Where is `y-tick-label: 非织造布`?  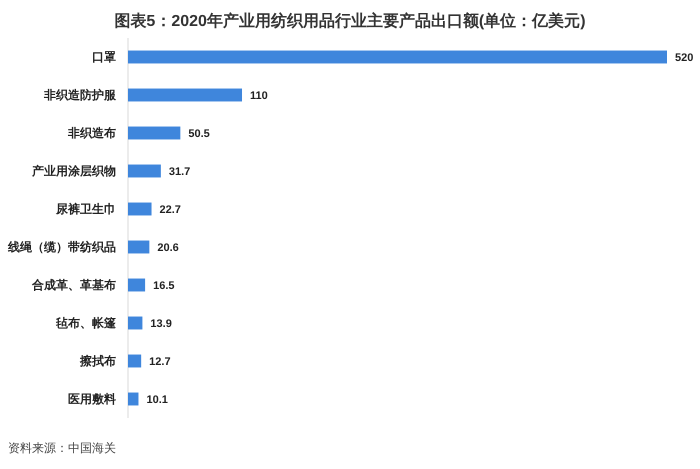 y-tick-label: 非织造布 is located at coordinates (91, 133).